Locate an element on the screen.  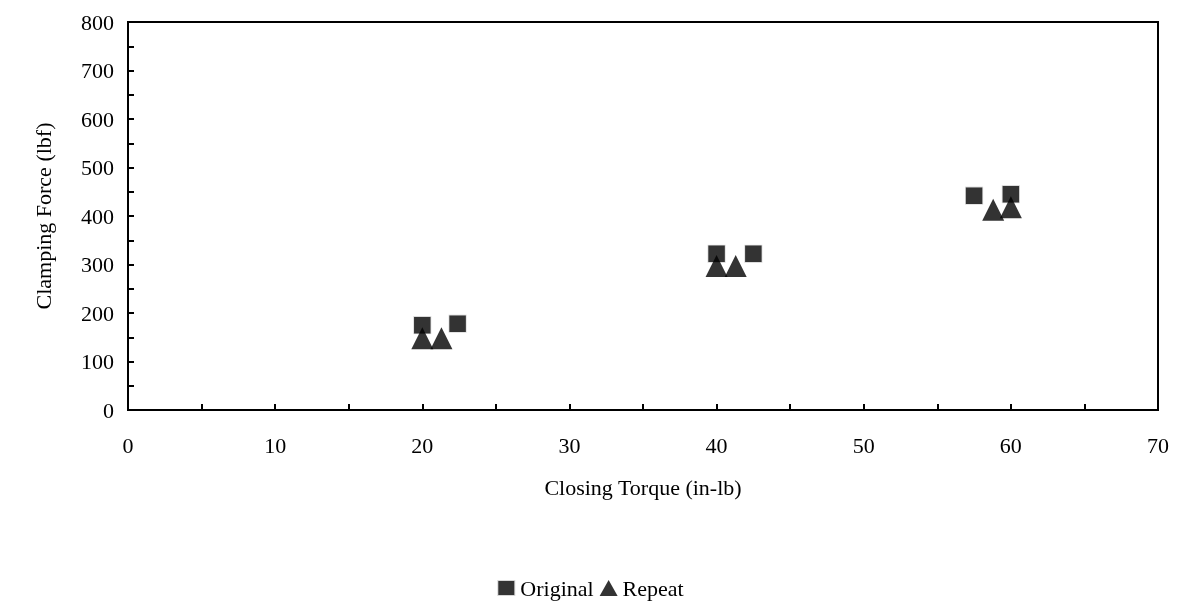
x-tick-label: 0 is located at coordinates (128, 445).